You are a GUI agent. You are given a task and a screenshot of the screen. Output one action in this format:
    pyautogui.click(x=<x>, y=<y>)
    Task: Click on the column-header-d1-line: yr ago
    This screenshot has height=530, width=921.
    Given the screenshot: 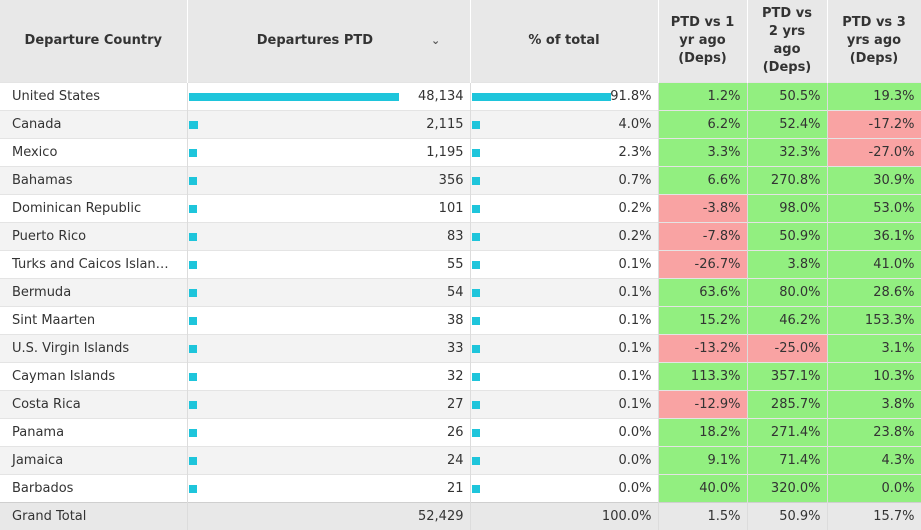 What is the action you would take?
    pyautogui.click(x=703, y=41)
    